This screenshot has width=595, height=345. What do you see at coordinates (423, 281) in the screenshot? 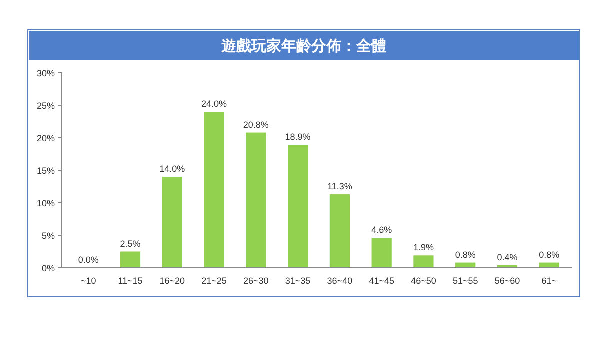
I see `x-tick-label: 46~50` at bounding box center [423, 281].